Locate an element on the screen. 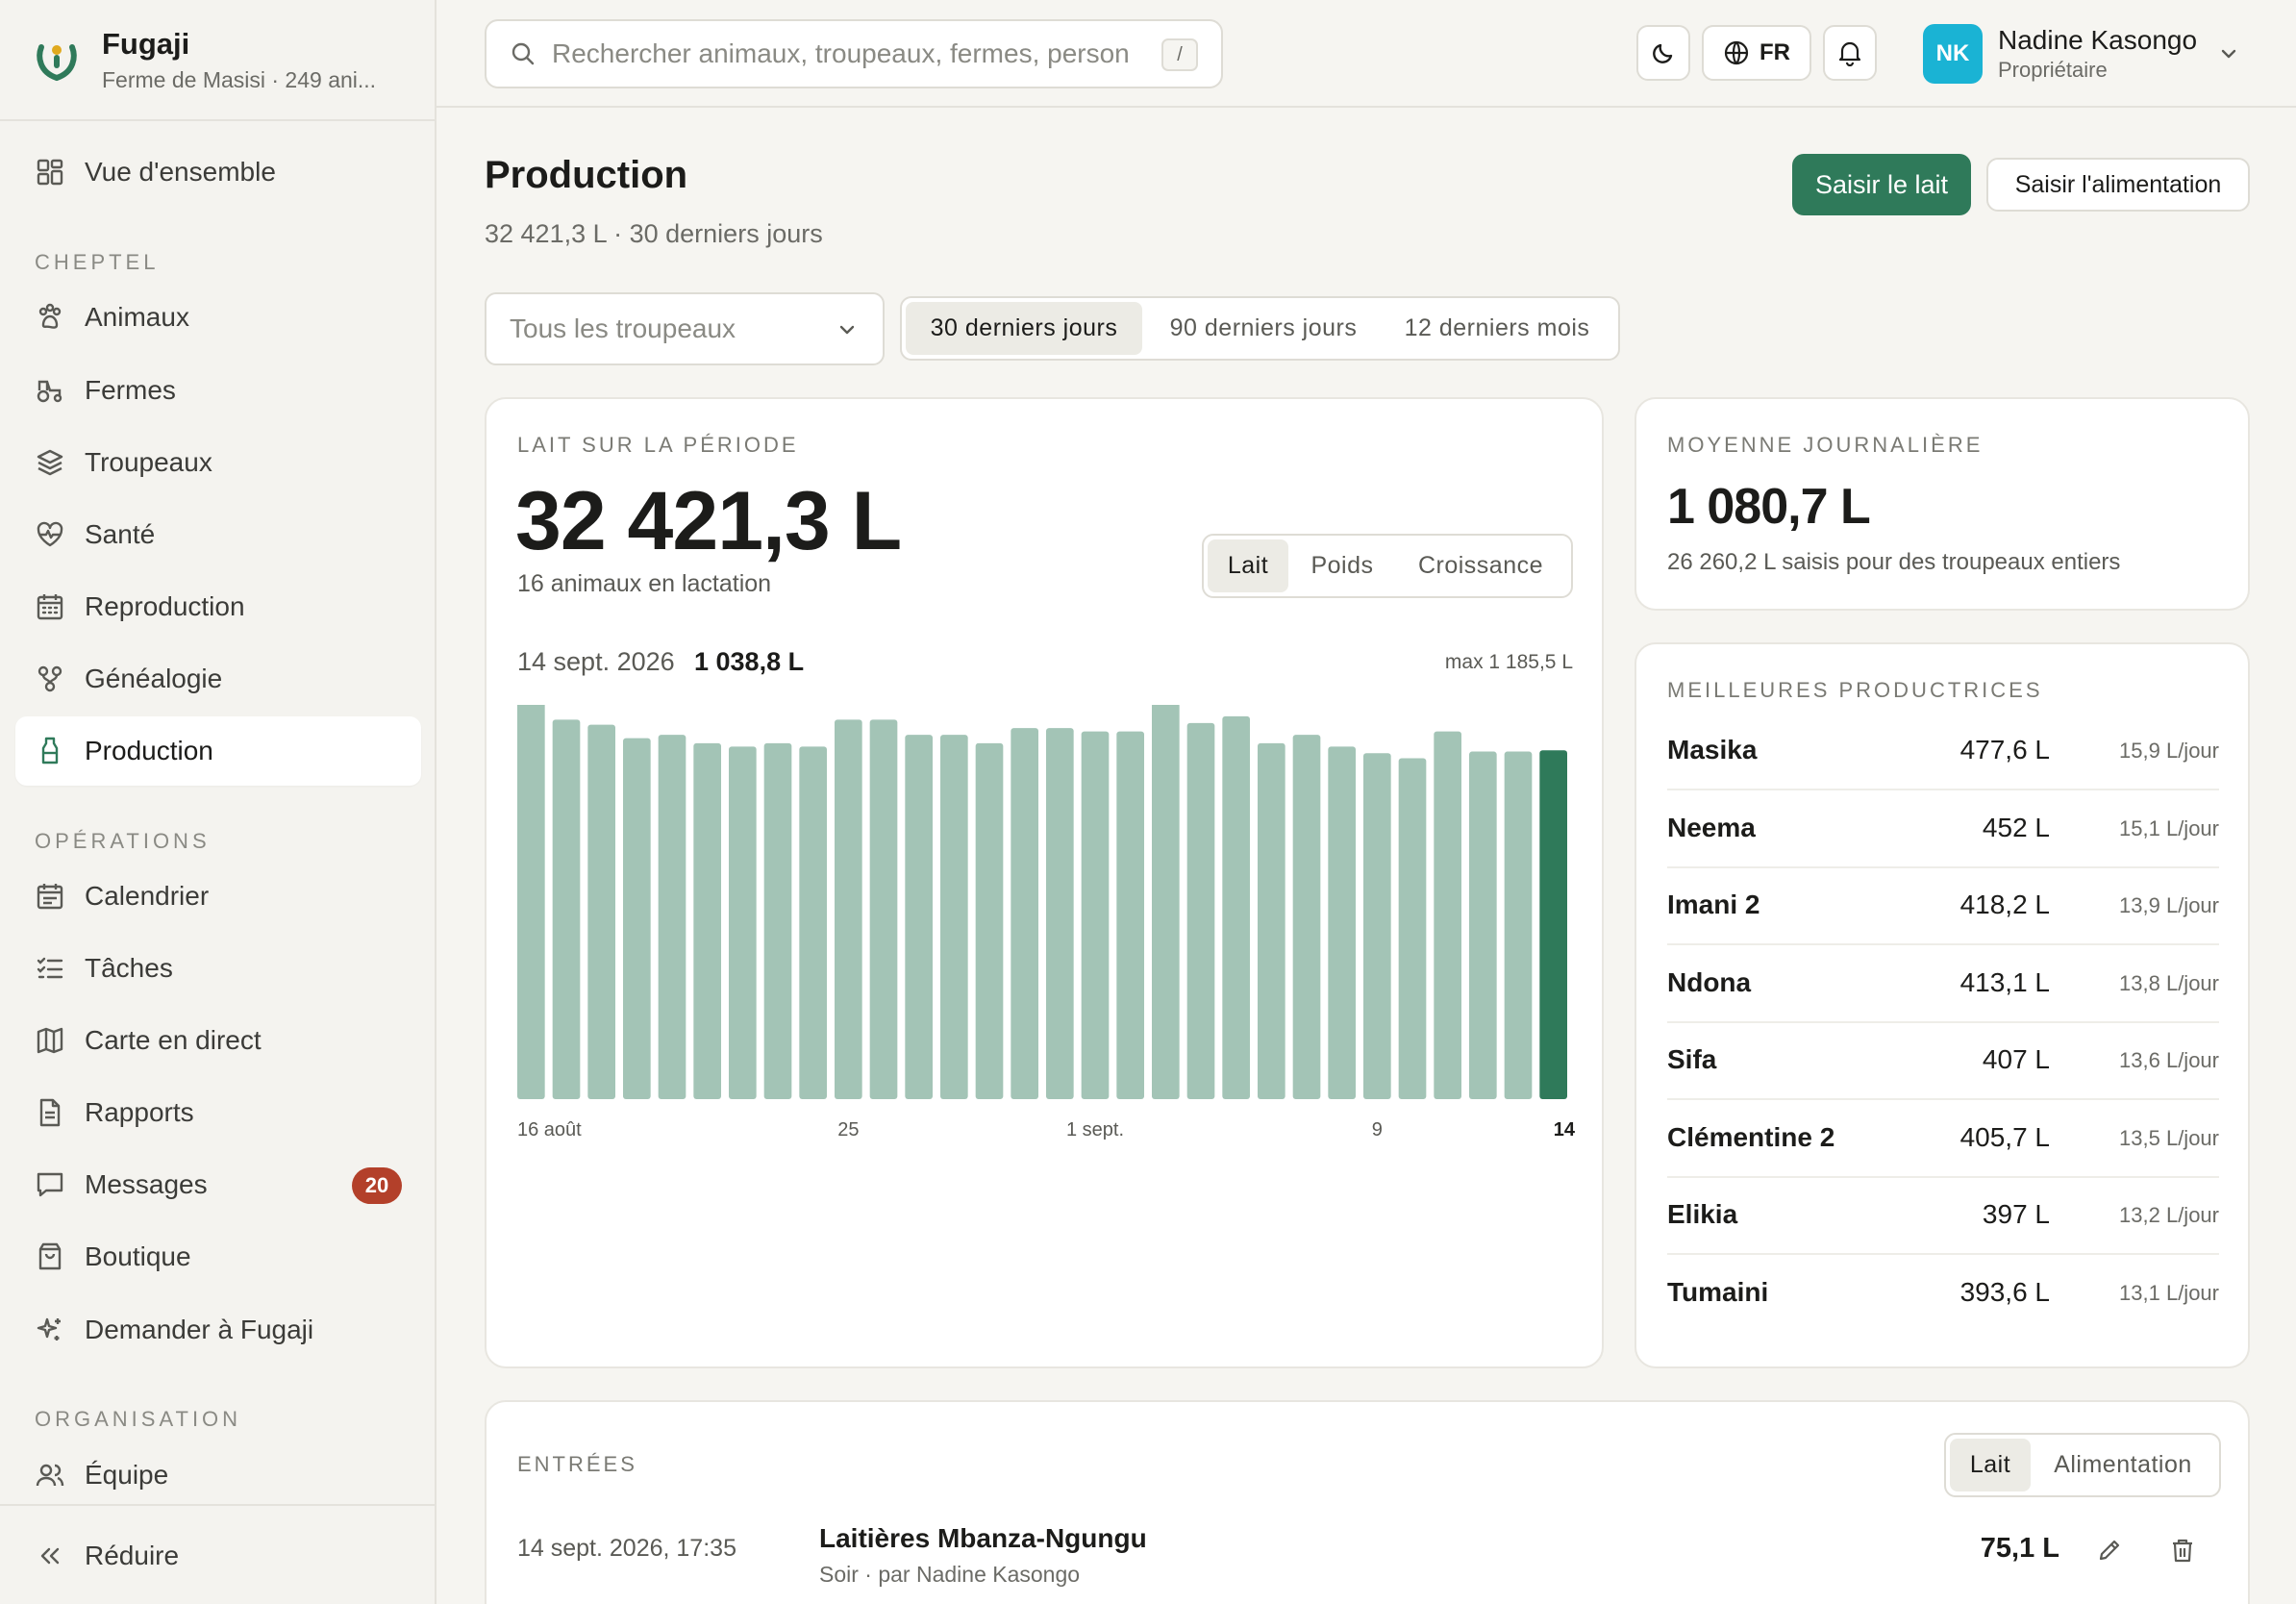  sidebar-item-demander: Demander à Fugaji is located at coordinates (218, 1330).